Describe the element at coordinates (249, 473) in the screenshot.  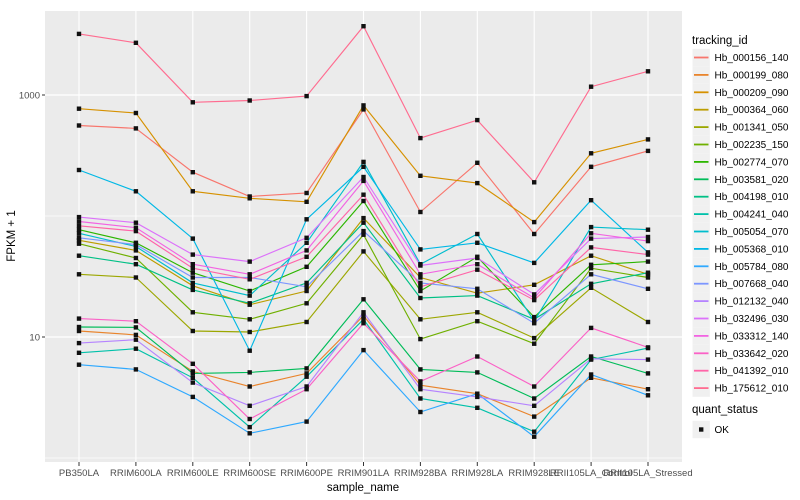
I see `x-tick-label: RRIM600SE` at that location.